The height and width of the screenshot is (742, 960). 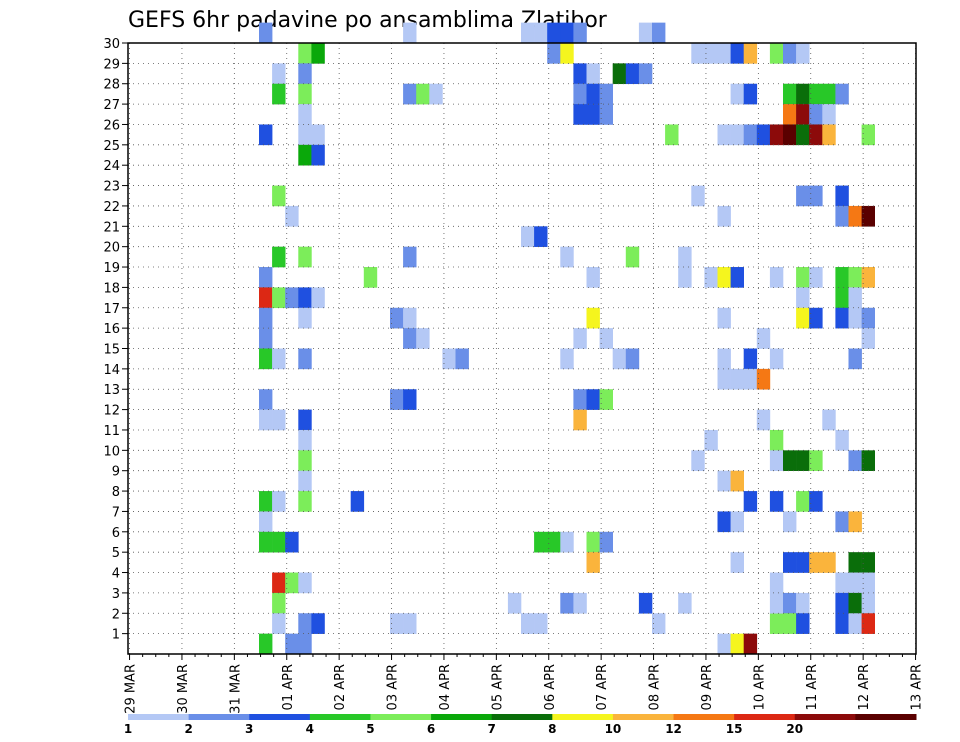 What do you see at coordinates (116, 512) in the screenshot?
I see `y-tick-label: 7` at bounding box center [116, 512].